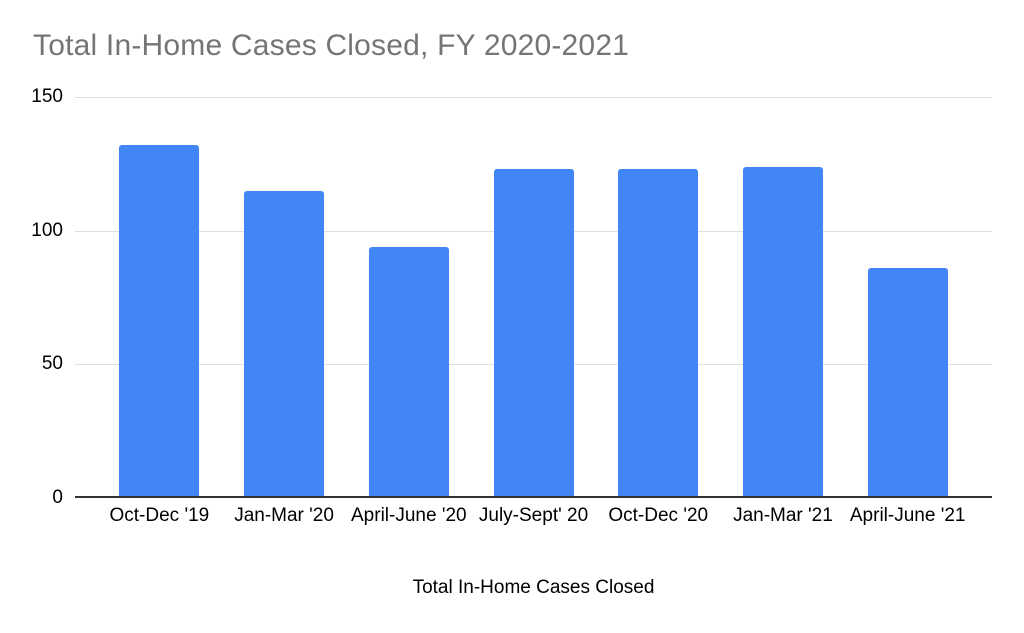 This screenshot has height=633, width=1024. I want to click on x-category-label: Oct-Dec '20, so click(658, 515).